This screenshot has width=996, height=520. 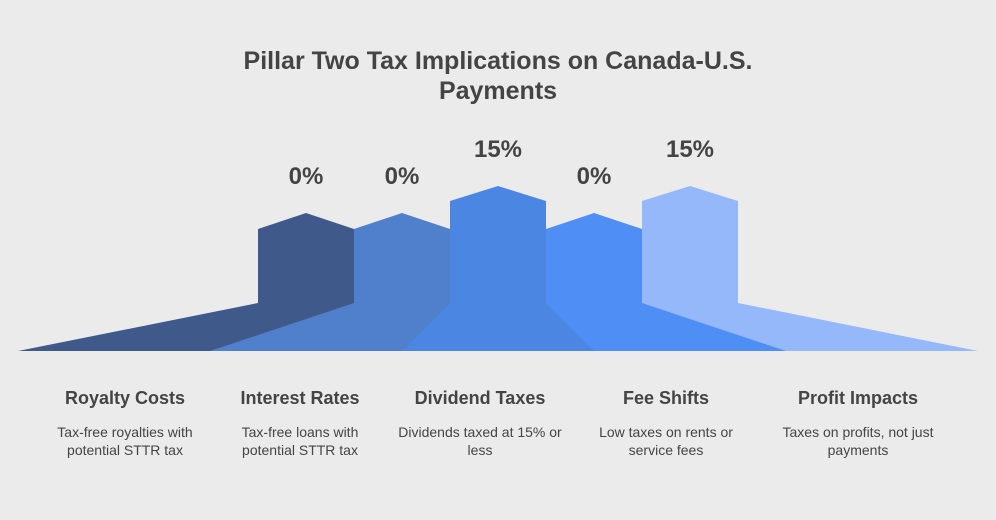 What do you see at coordinates (300, 398) in the screenshot?
I see `heading: Interest Rates` at bounding box center [300, 398].